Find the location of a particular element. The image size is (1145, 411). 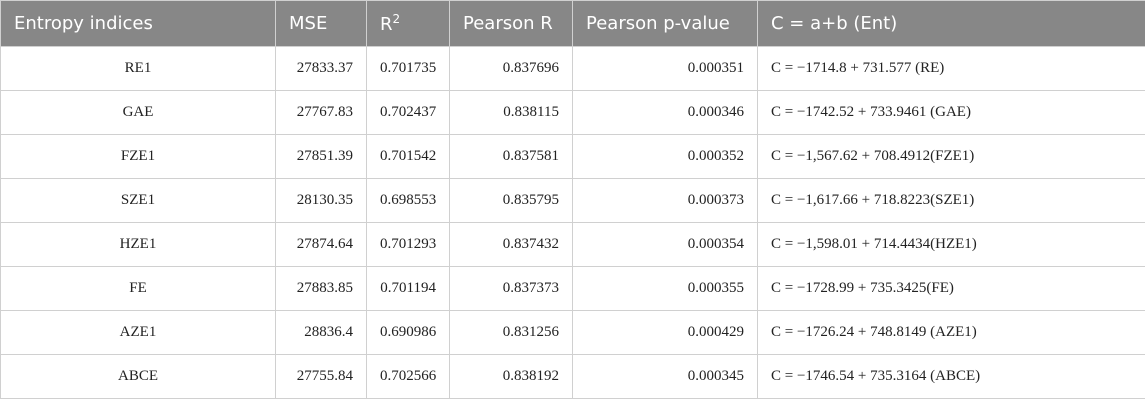

table-cell: 0.000345 is located at coordinates (665, 376).